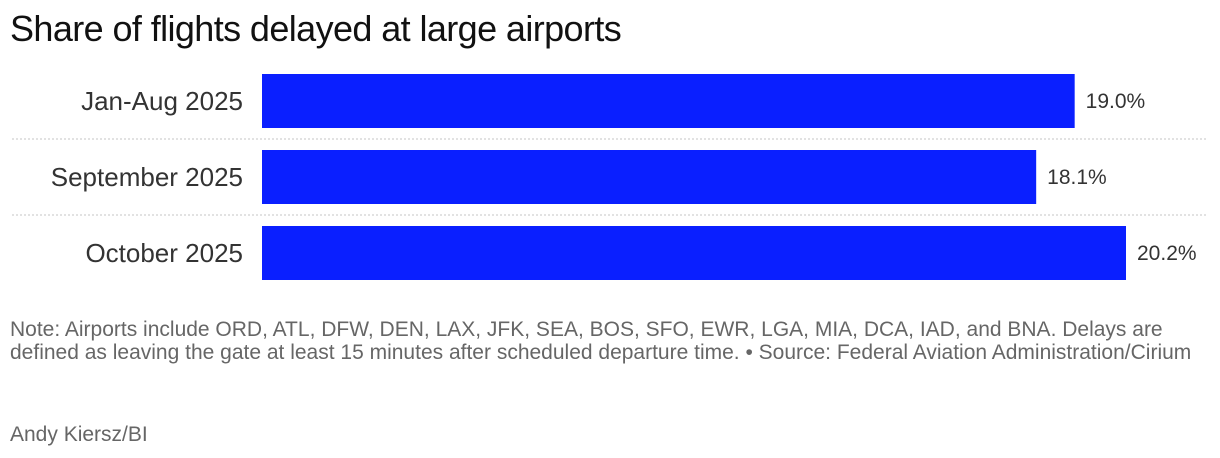 This screenshot has height=458, width=1220. Describe the element at coordinates (162, 101) in the screenshot. I see `category-label: Jan-Aug 2025` at that location.